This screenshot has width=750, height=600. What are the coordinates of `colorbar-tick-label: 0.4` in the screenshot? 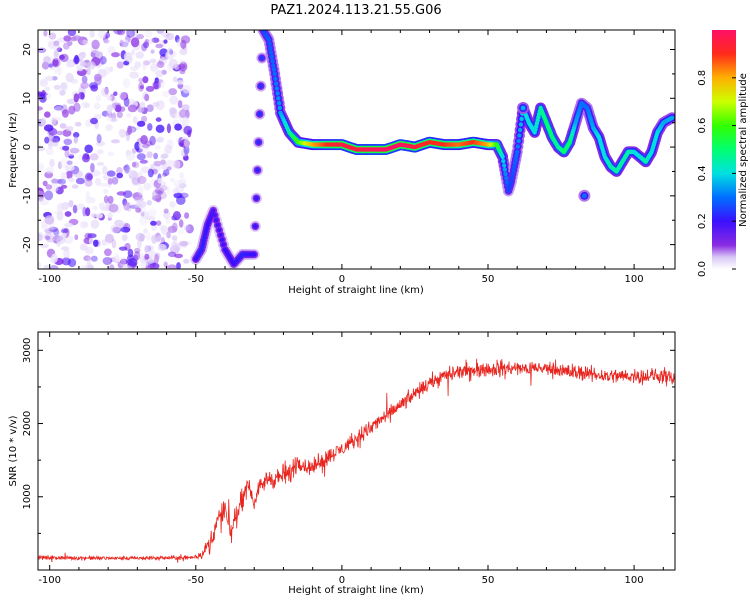 It's located at (702, 173).